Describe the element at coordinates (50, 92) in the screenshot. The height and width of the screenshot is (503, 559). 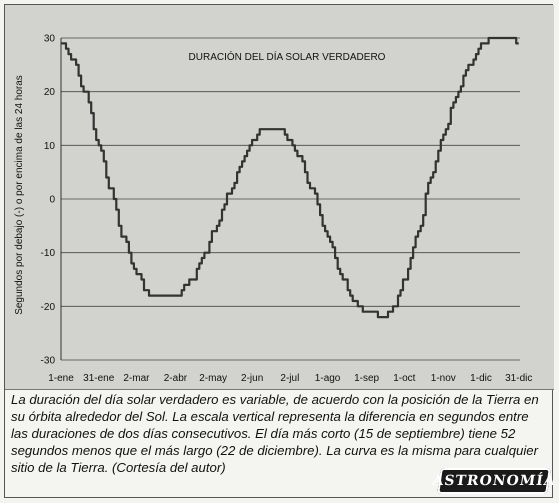
I see `y-tick-label: 20` at that location.